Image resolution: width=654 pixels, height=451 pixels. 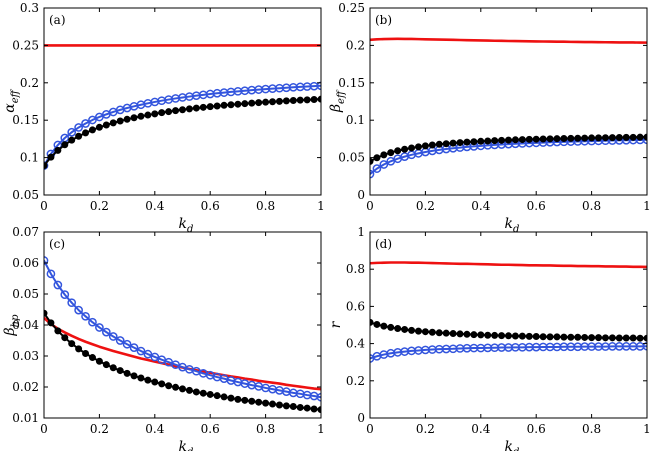 What do you see at coordinates (425, 206) in the screenshot?
I see `x-tick-label: 0.2` at bounding box center [425, 206].